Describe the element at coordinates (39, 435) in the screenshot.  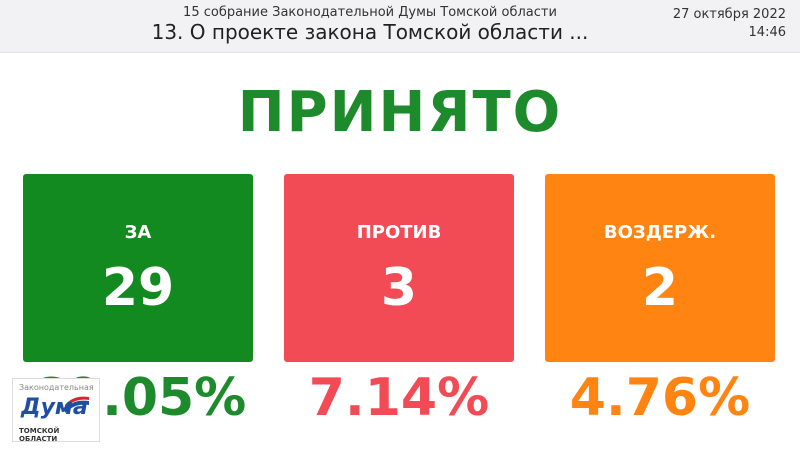
I see `logo-bottom: ТОМСКОЙ ОБЛАСТИ` at that location.